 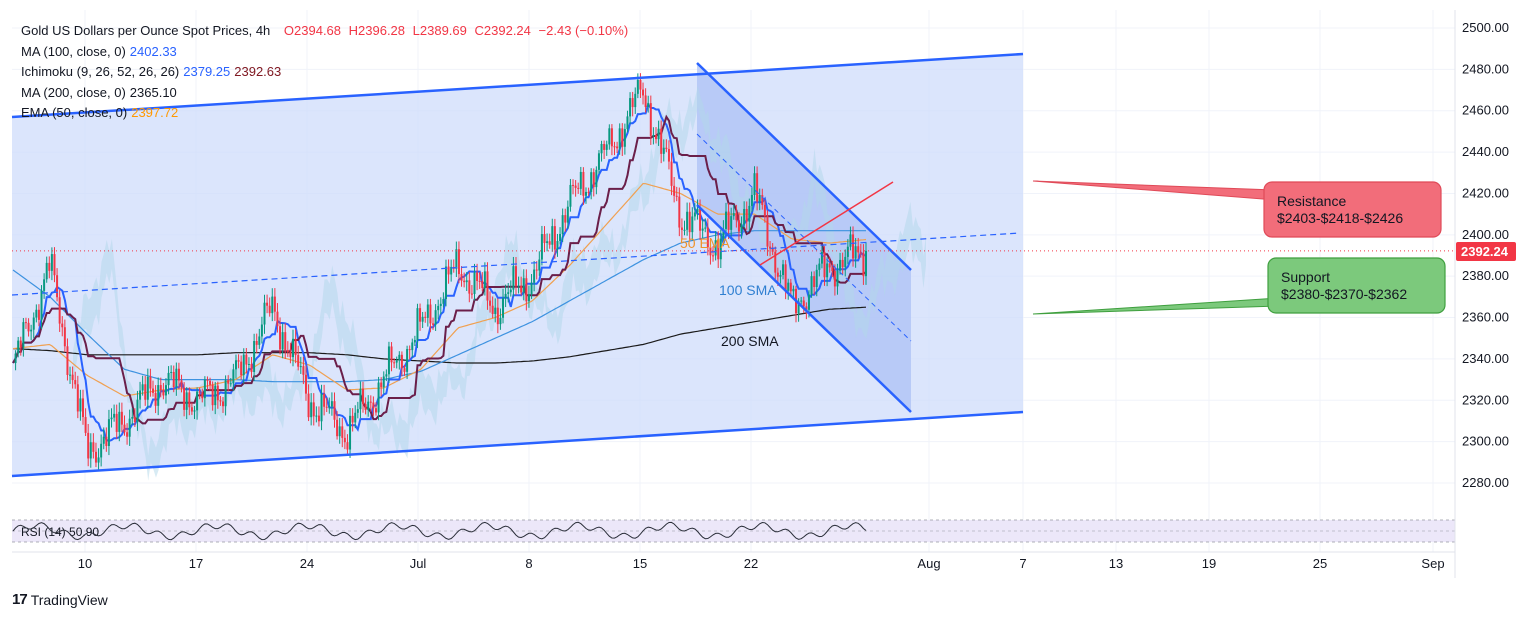 I want to click on indicator-row: EMA (50, close, 0) 2397.72, so click(x=324, y=113).